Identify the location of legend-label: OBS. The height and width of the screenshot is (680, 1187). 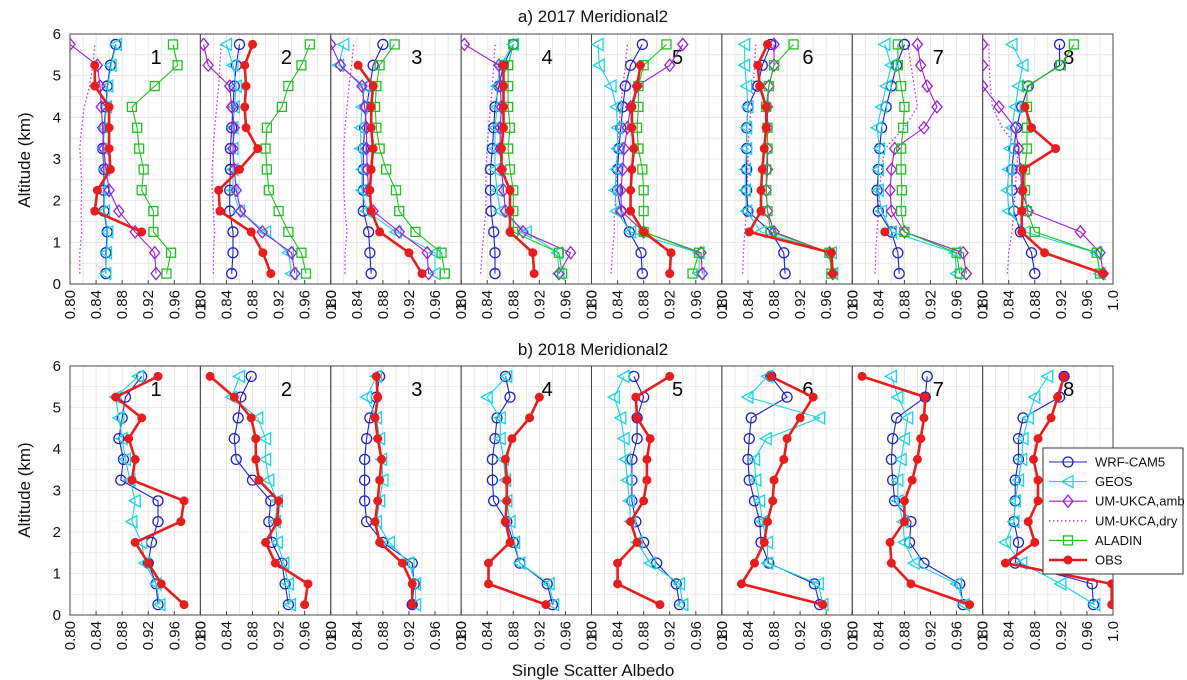
(1109, 560).